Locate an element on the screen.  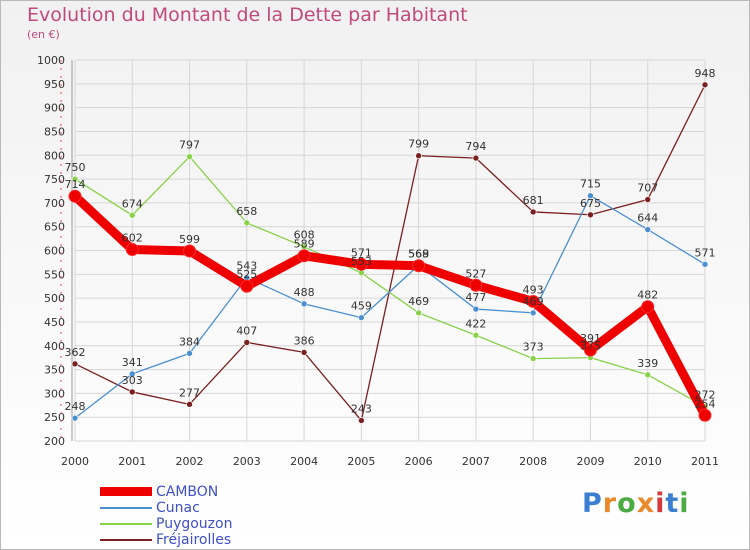
data-label-cunac: 543 is located at coordinates (246, 266).